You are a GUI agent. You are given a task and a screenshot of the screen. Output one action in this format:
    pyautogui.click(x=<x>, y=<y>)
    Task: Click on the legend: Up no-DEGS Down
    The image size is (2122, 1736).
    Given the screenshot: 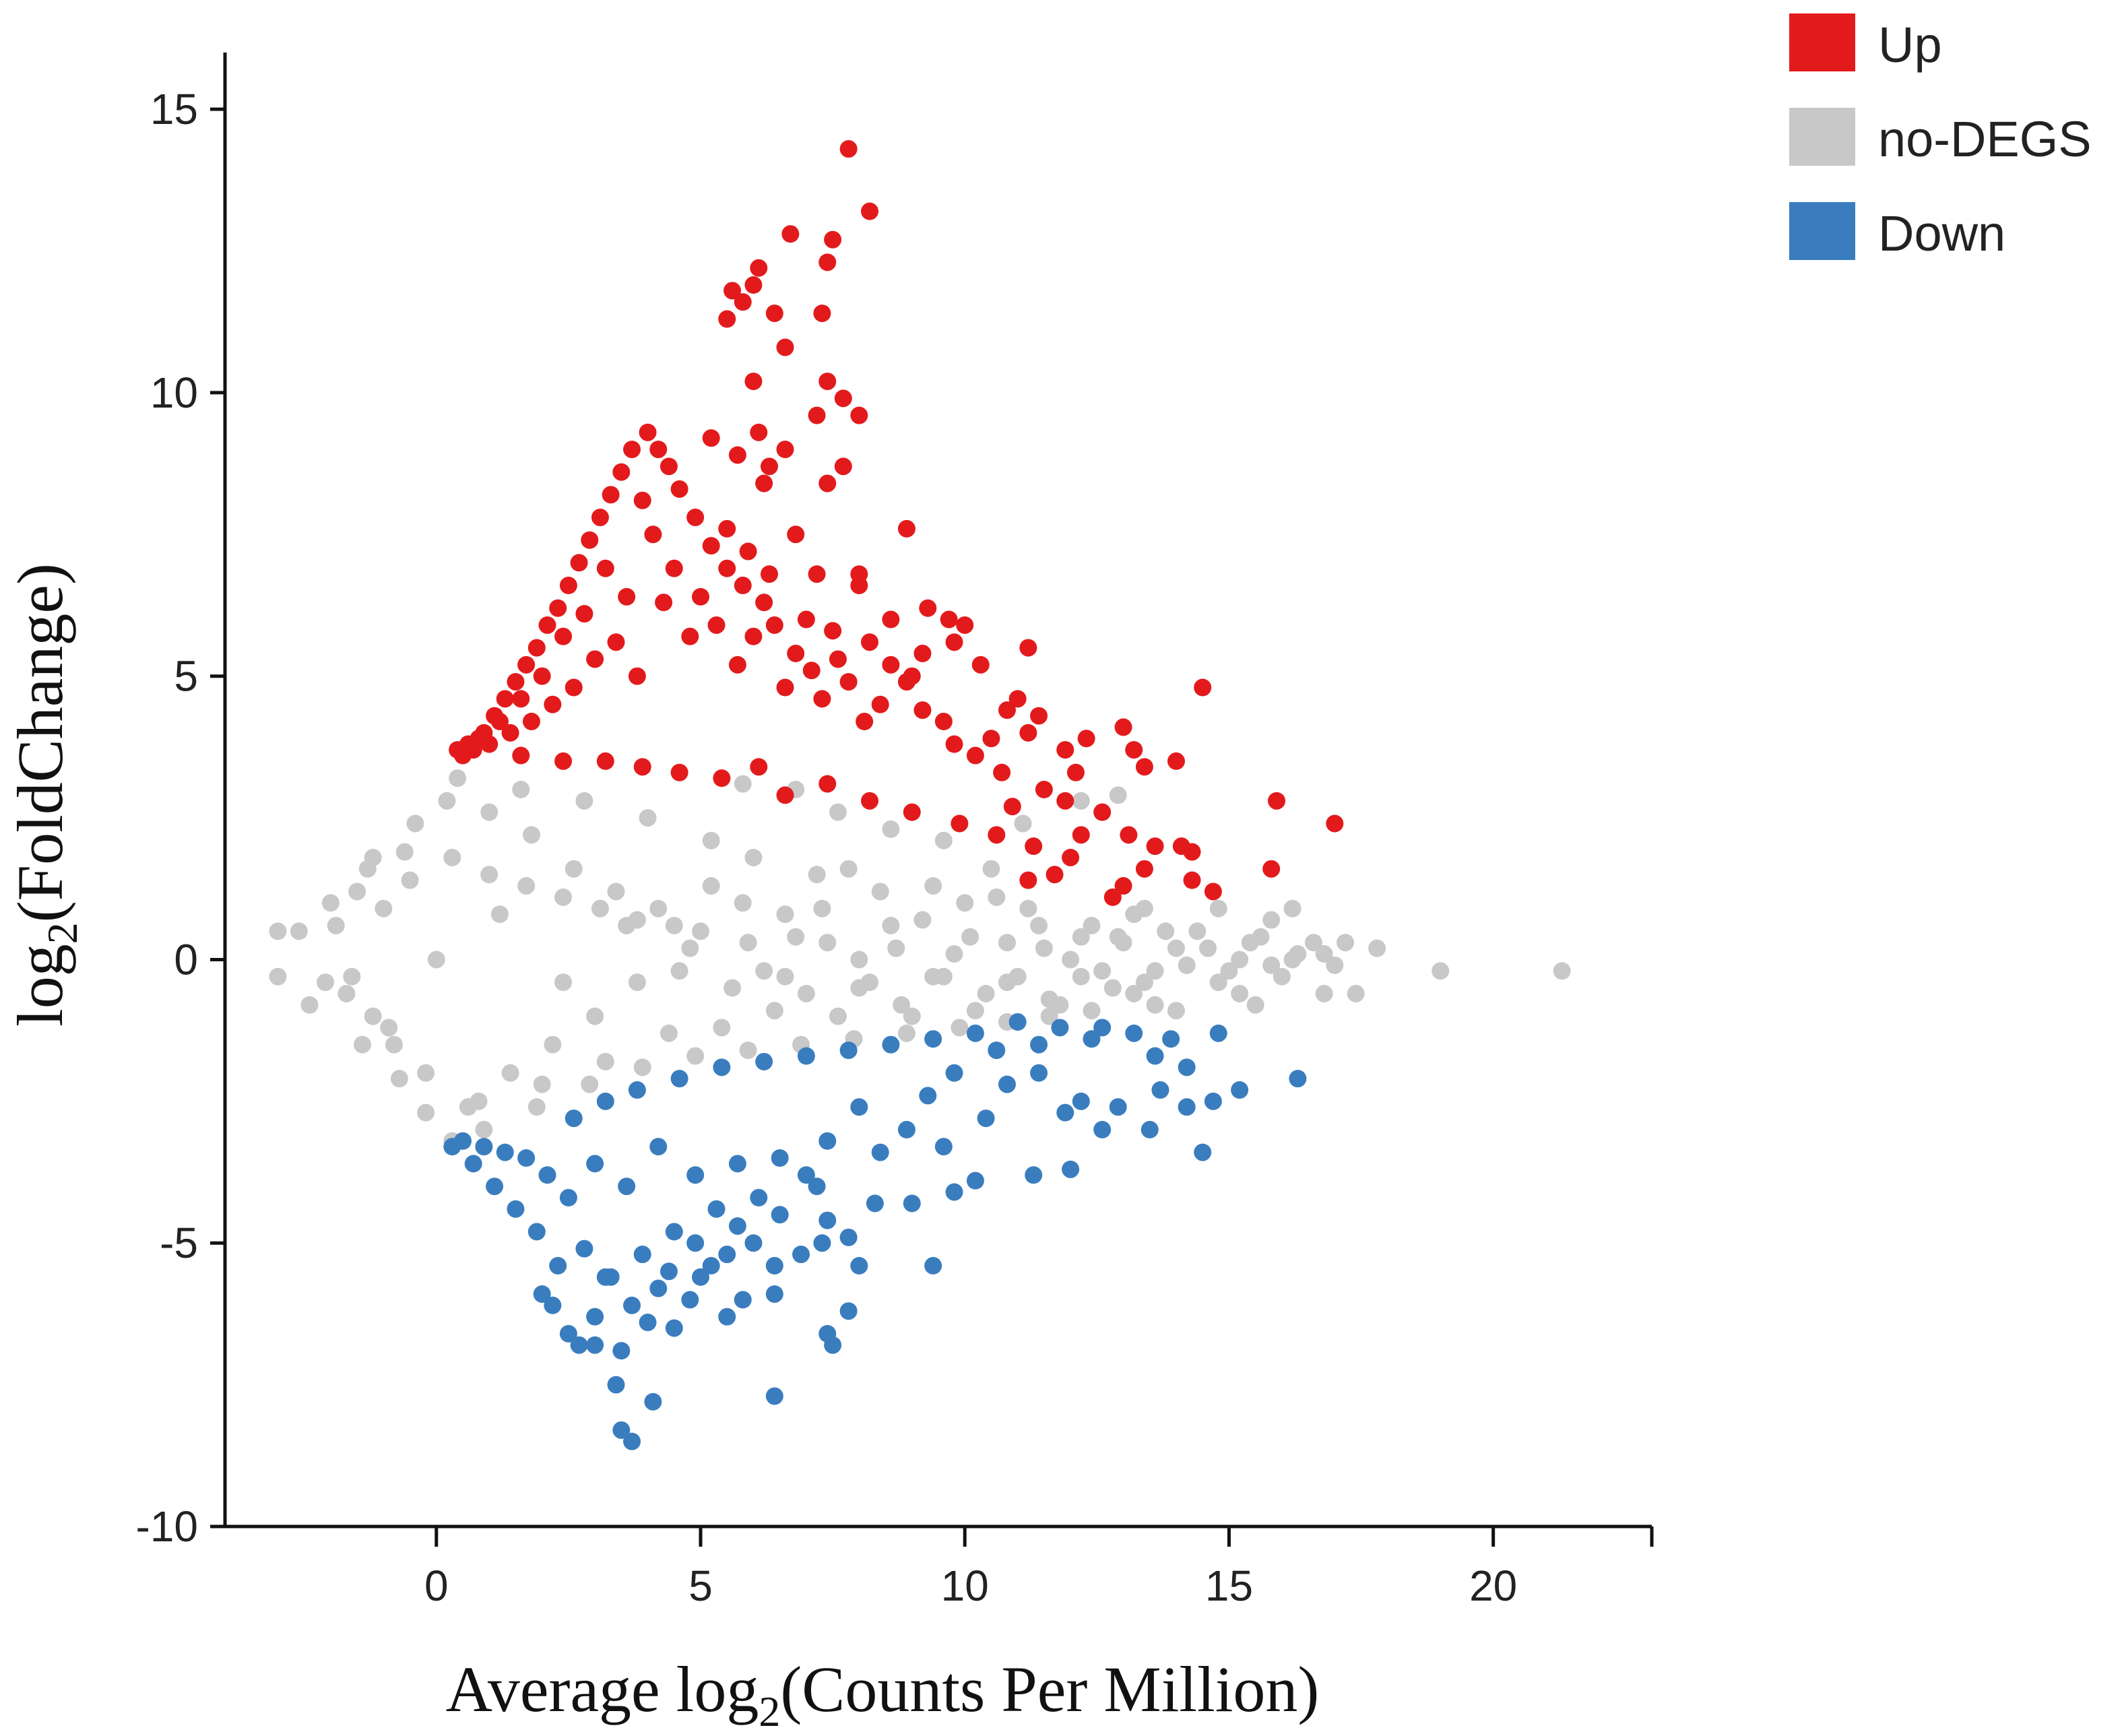 What is the action you would take?
    pyautogui.click(x=1940, y=137)
    